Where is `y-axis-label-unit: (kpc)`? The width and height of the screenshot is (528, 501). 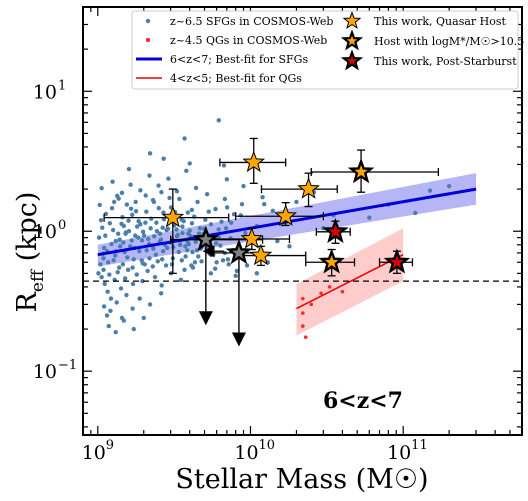
y-axis-label-unit: (kpc) is located at coordinates (27, 231).